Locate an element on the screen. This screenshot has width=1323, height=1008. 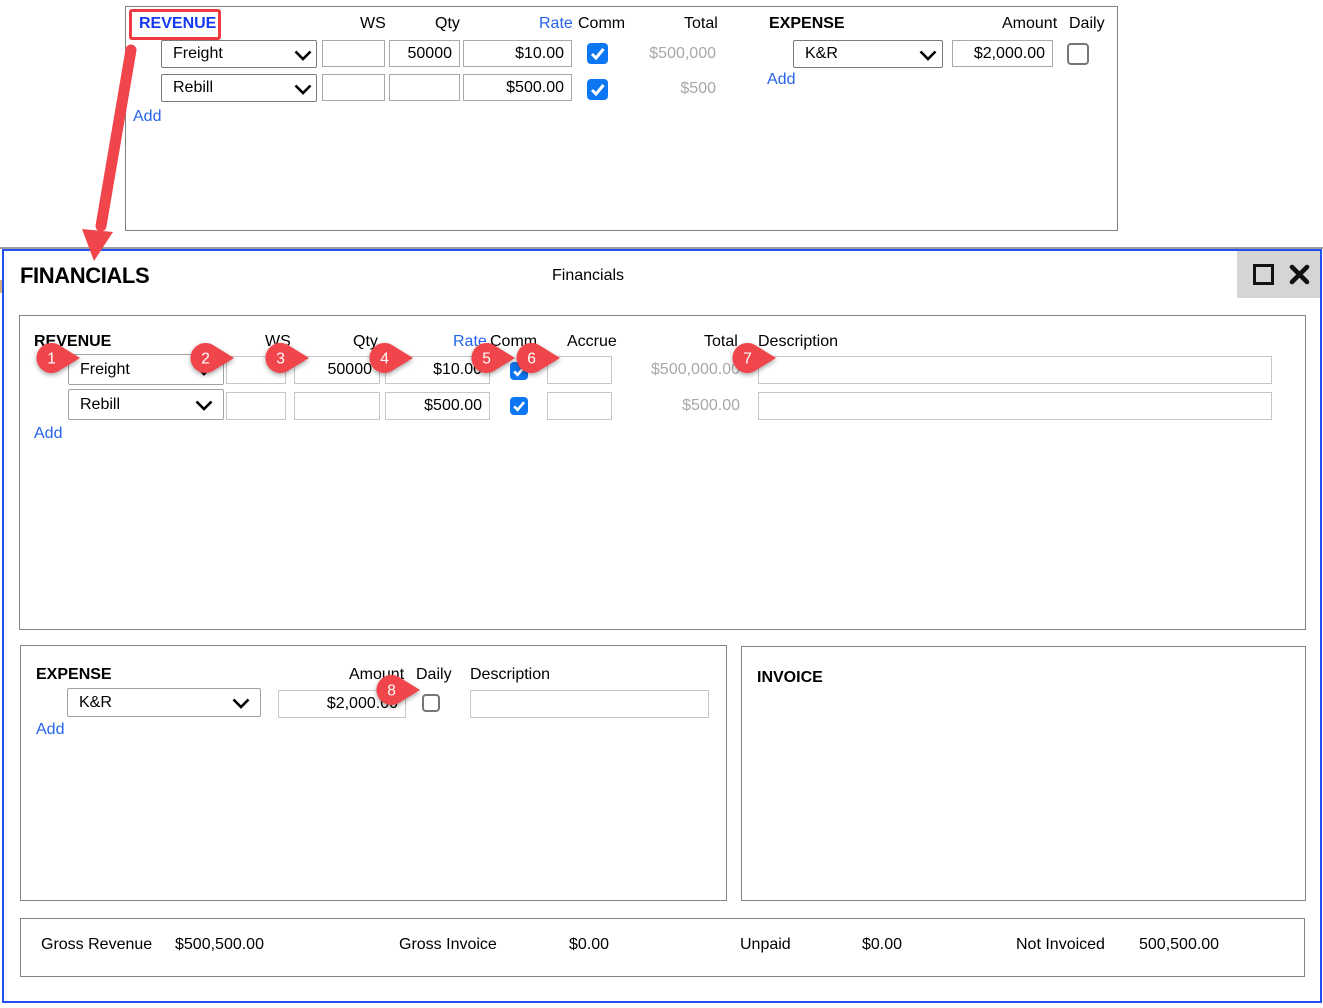
svg-text: 1 is located at coordinates (51, 359).